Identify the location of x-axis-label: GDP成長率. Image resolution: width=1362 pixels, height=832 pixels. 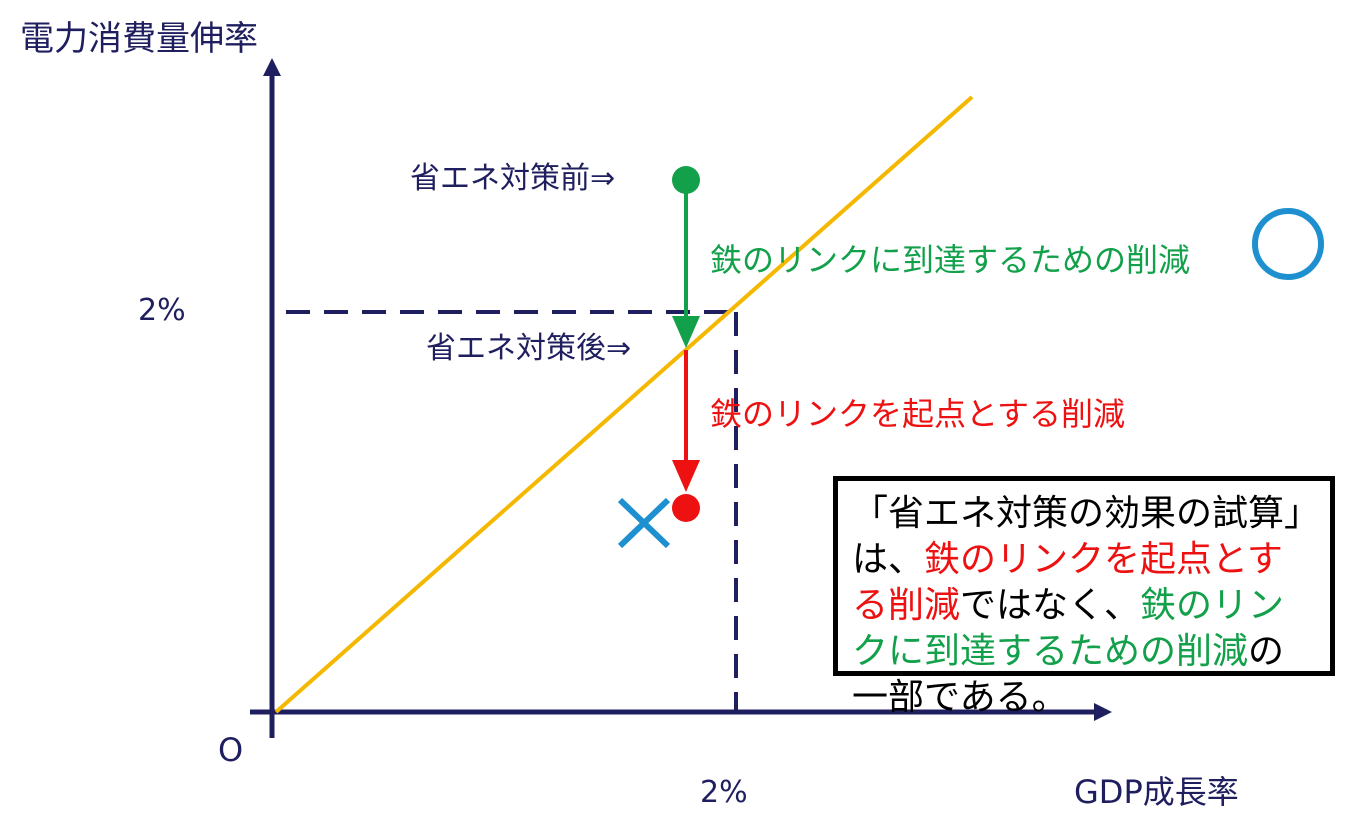
(1156, 792).